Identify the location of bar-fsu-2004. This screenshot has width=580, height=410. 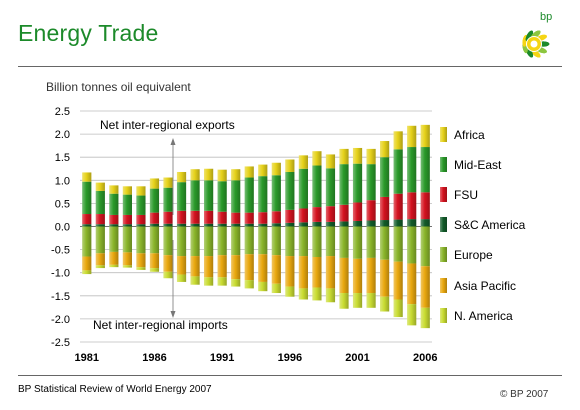
(398, 206).